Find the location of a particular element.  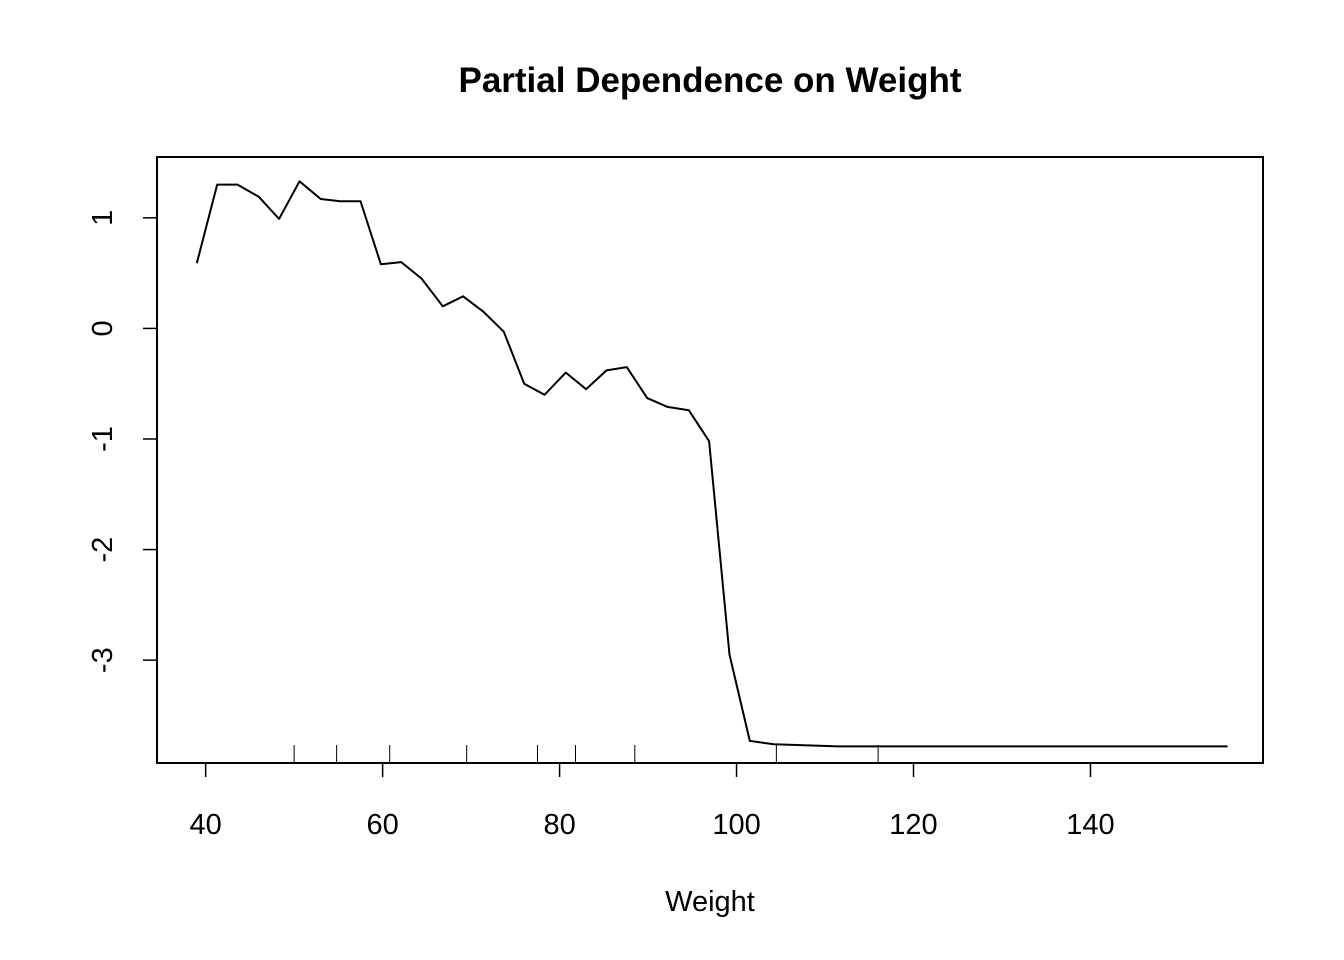

y-tick-label: 1 is located at coordinates (103, 218).